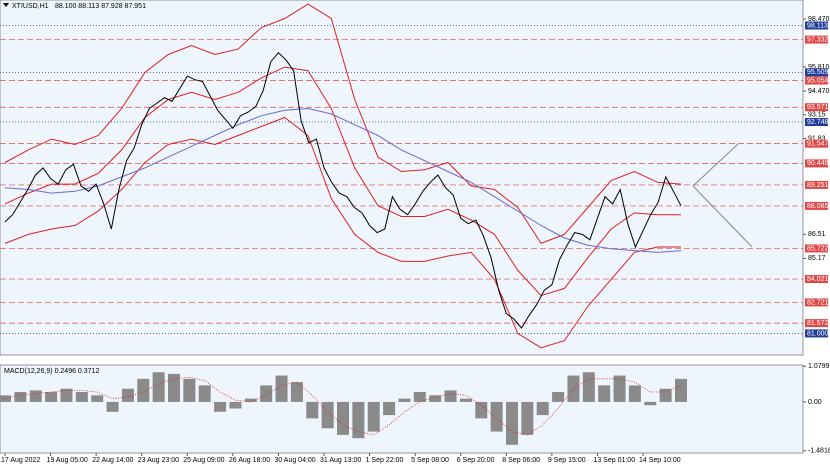  Describe the element at coordinates (815, 402) in the screenshot. I see `y-tick-label: 0.00` at that location.